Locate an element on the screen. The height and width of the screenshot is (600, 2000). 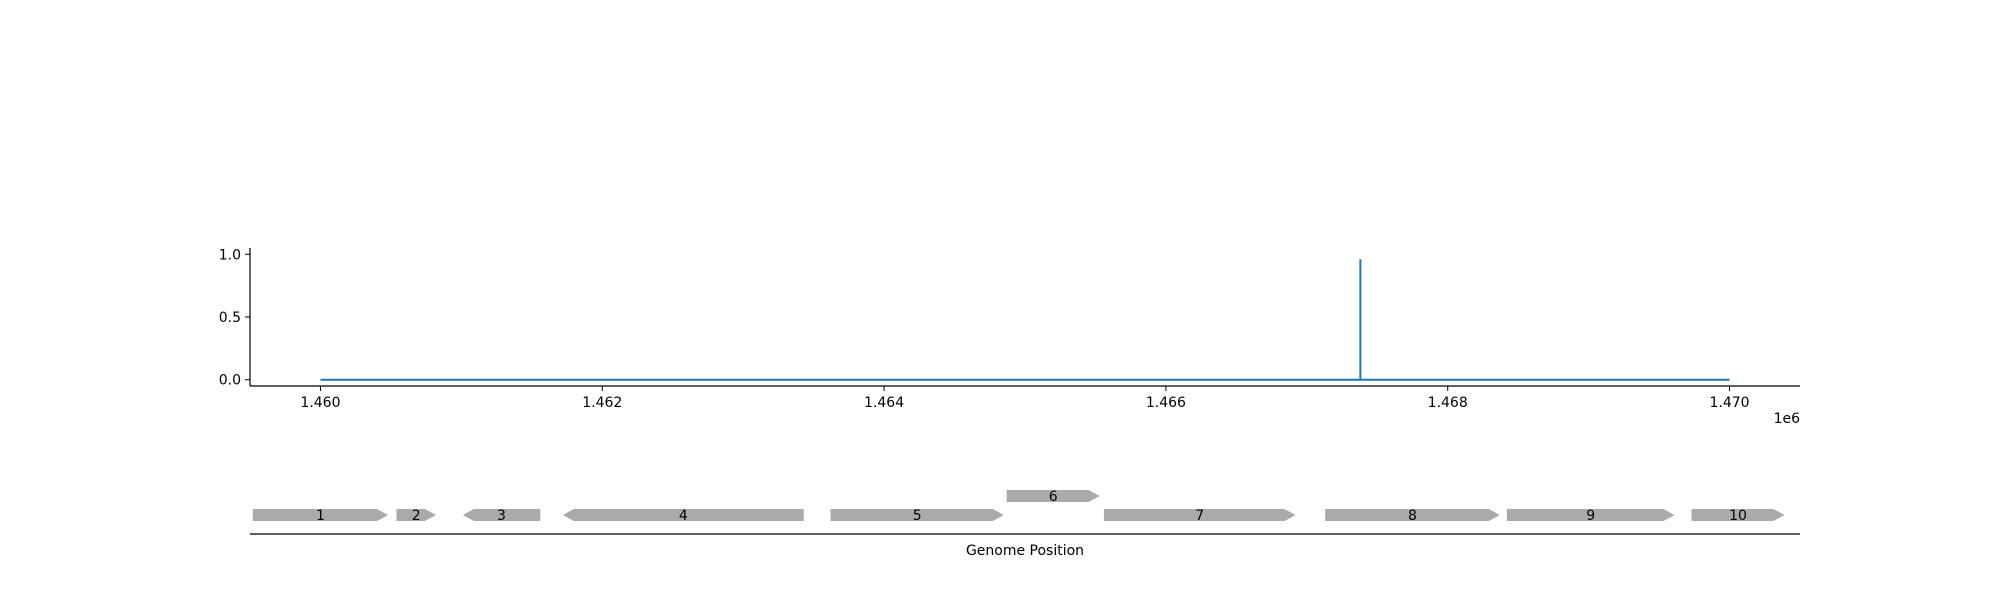
gene-marks: 1 2 3 4 5 6 7 8 9 10 is located at coordinates (1018, 506).